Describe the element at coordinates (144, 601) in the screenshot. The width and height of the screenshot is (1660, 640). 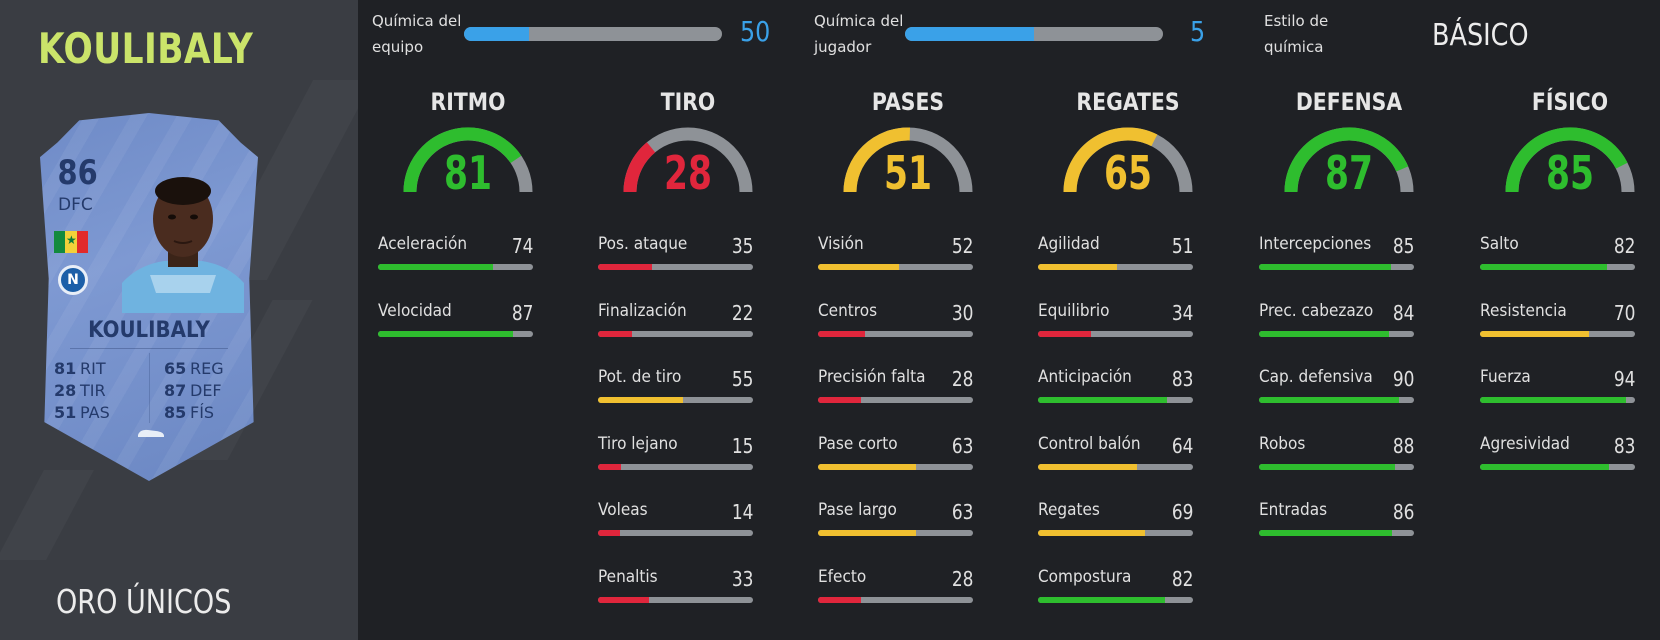
I see `card-type-label: ORO ÚNICOS` at that location.